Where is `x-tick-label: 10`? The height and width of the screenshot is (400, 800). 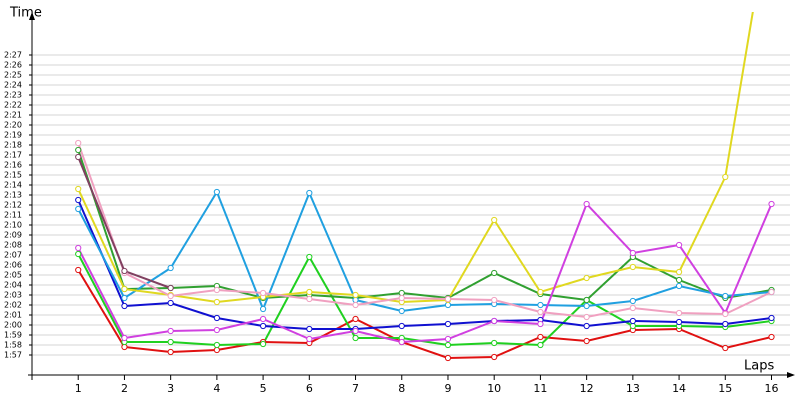
x-tick-label: 10 is located at coordinates (494, 388).